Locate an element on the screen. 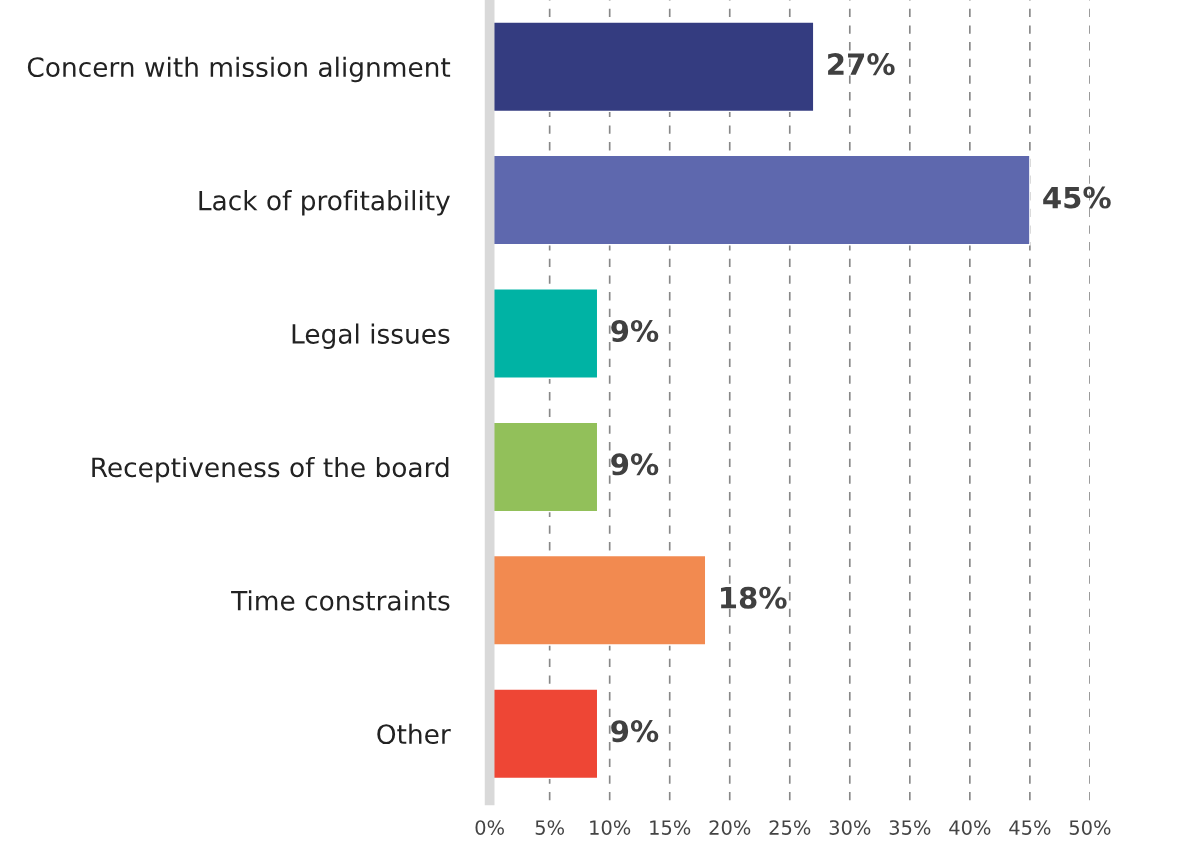  x-tick-label: 5% is located at coordinates (550, 827).